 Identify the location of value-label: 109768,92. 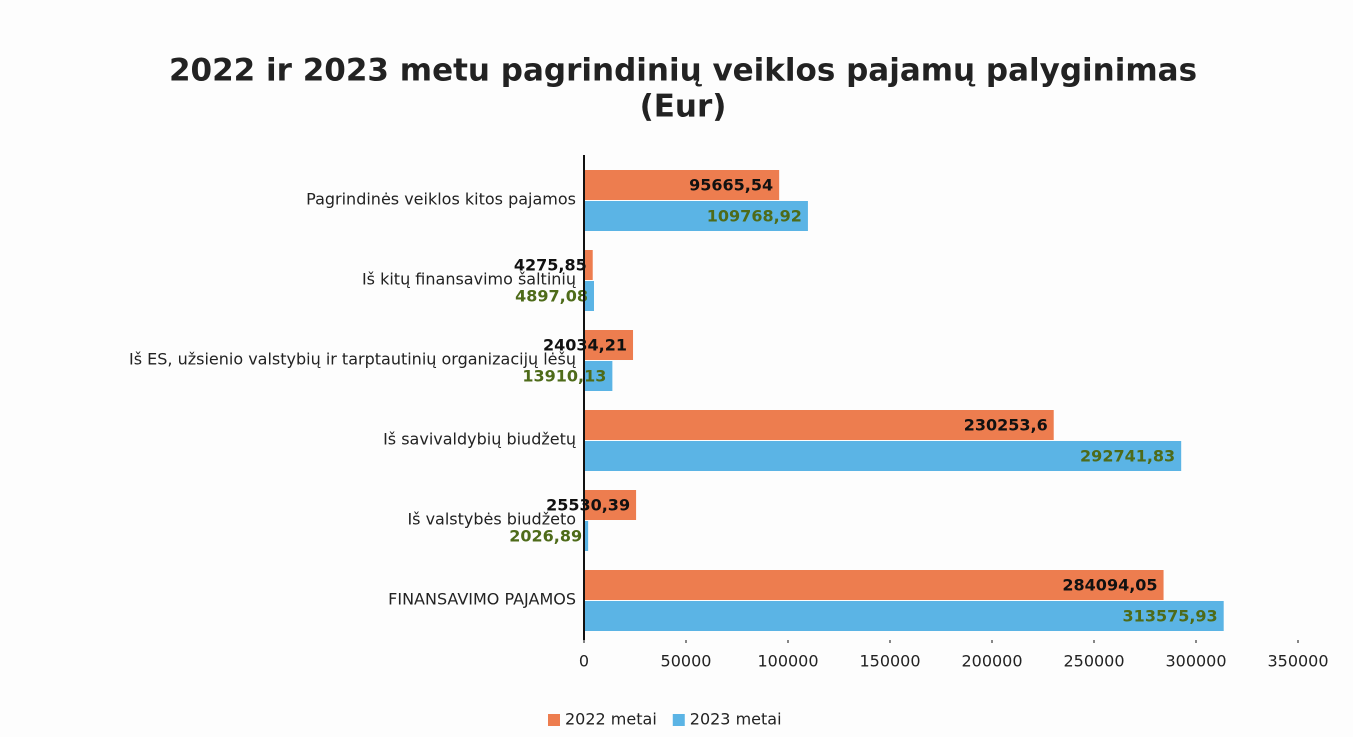
(754, 216).